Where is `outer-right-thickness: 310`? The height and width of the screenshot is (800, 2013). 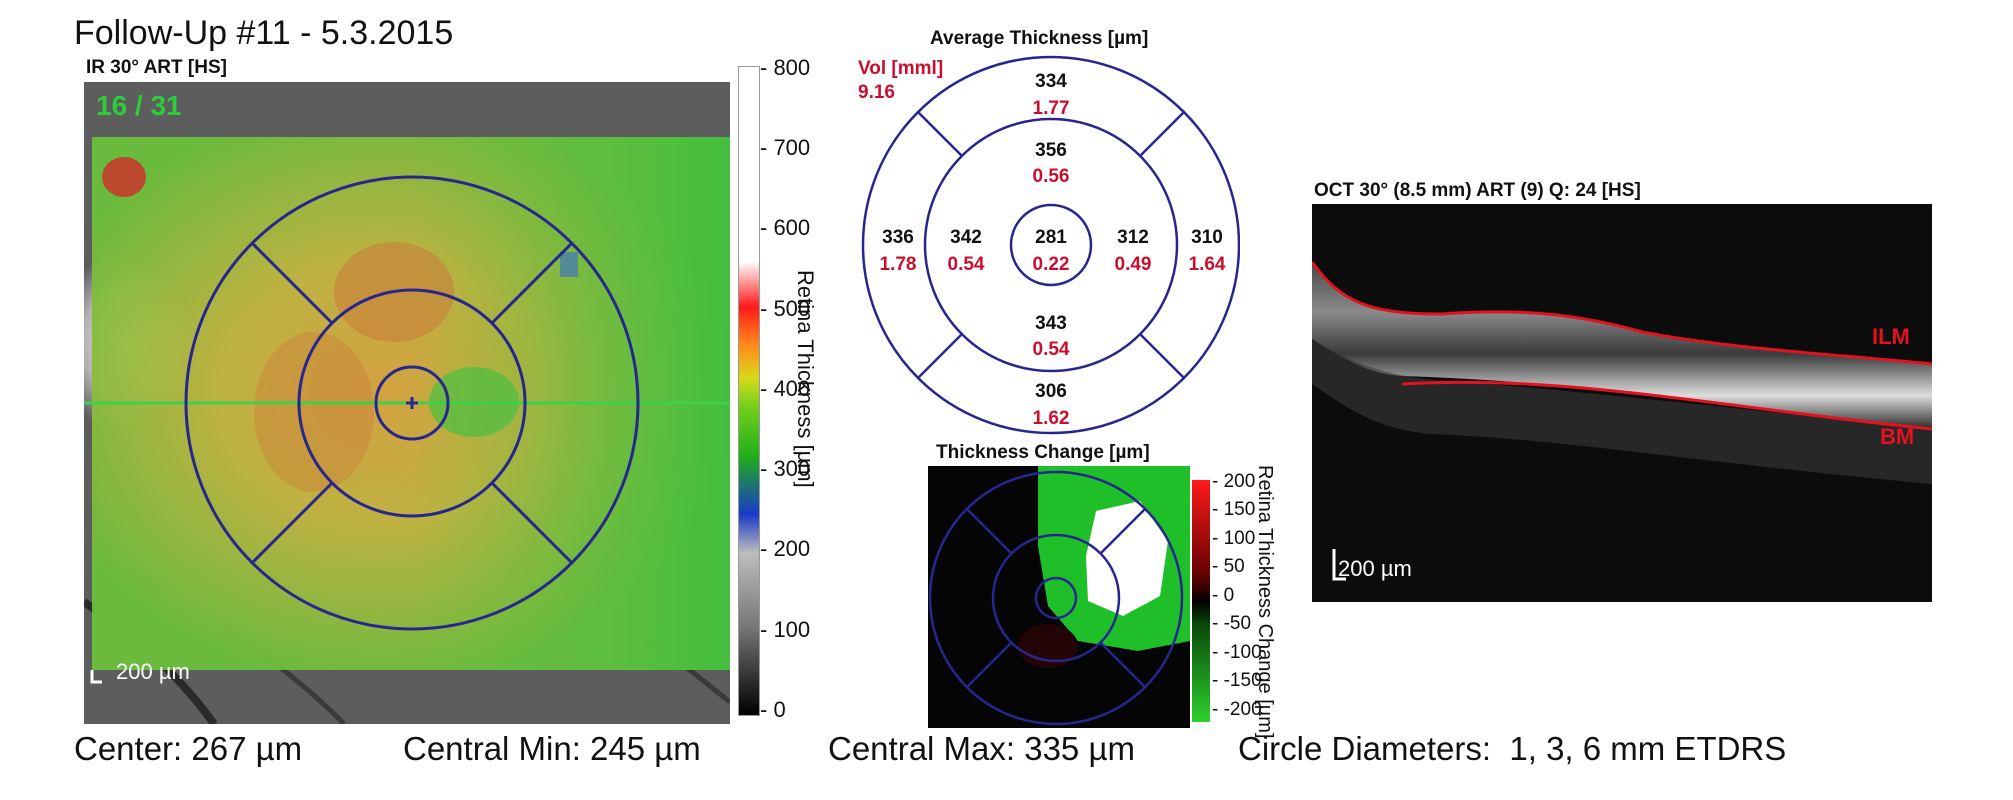
outer-right-thickness: 310 is located at coordinates (1207, 237).